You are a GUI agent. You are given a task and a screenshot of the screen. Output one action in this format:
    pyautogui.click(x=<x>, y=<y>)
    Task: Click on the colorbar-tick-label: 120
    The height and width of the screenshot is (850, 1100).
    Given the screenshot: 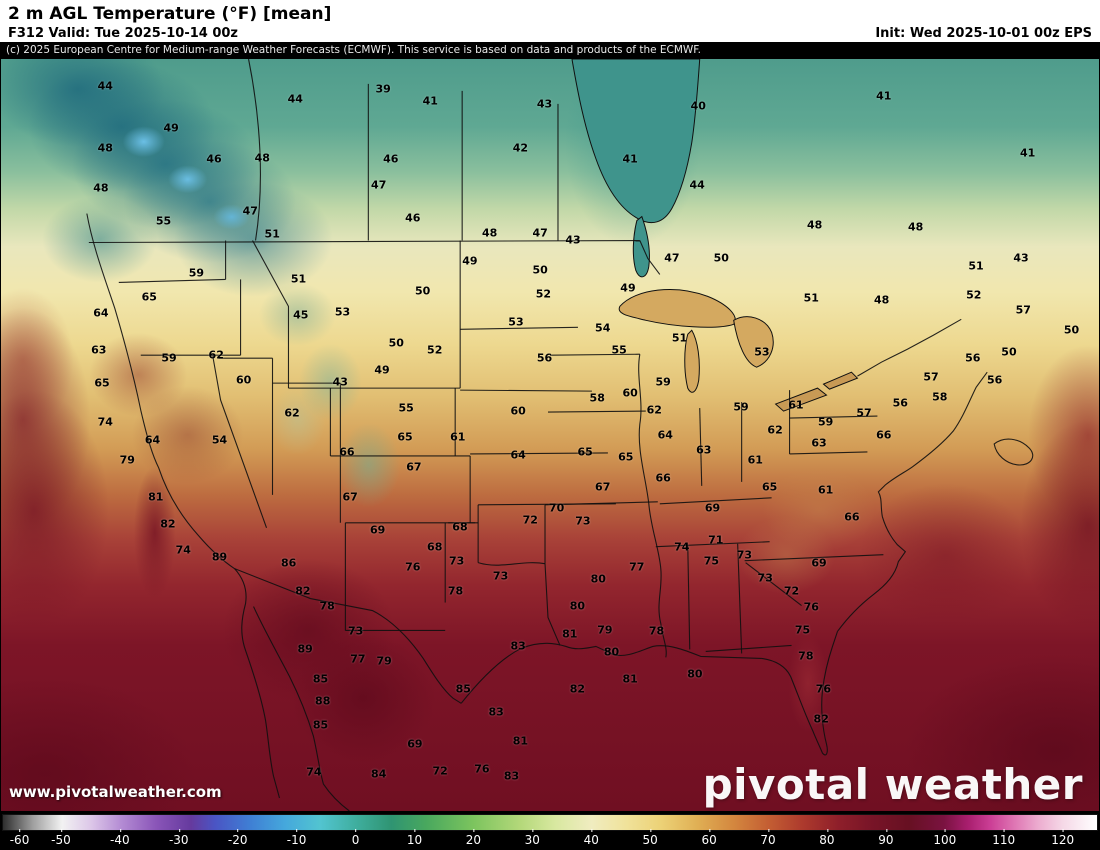 What is the action you would take?
    pyautogui.click(x=1063, y=838)
    